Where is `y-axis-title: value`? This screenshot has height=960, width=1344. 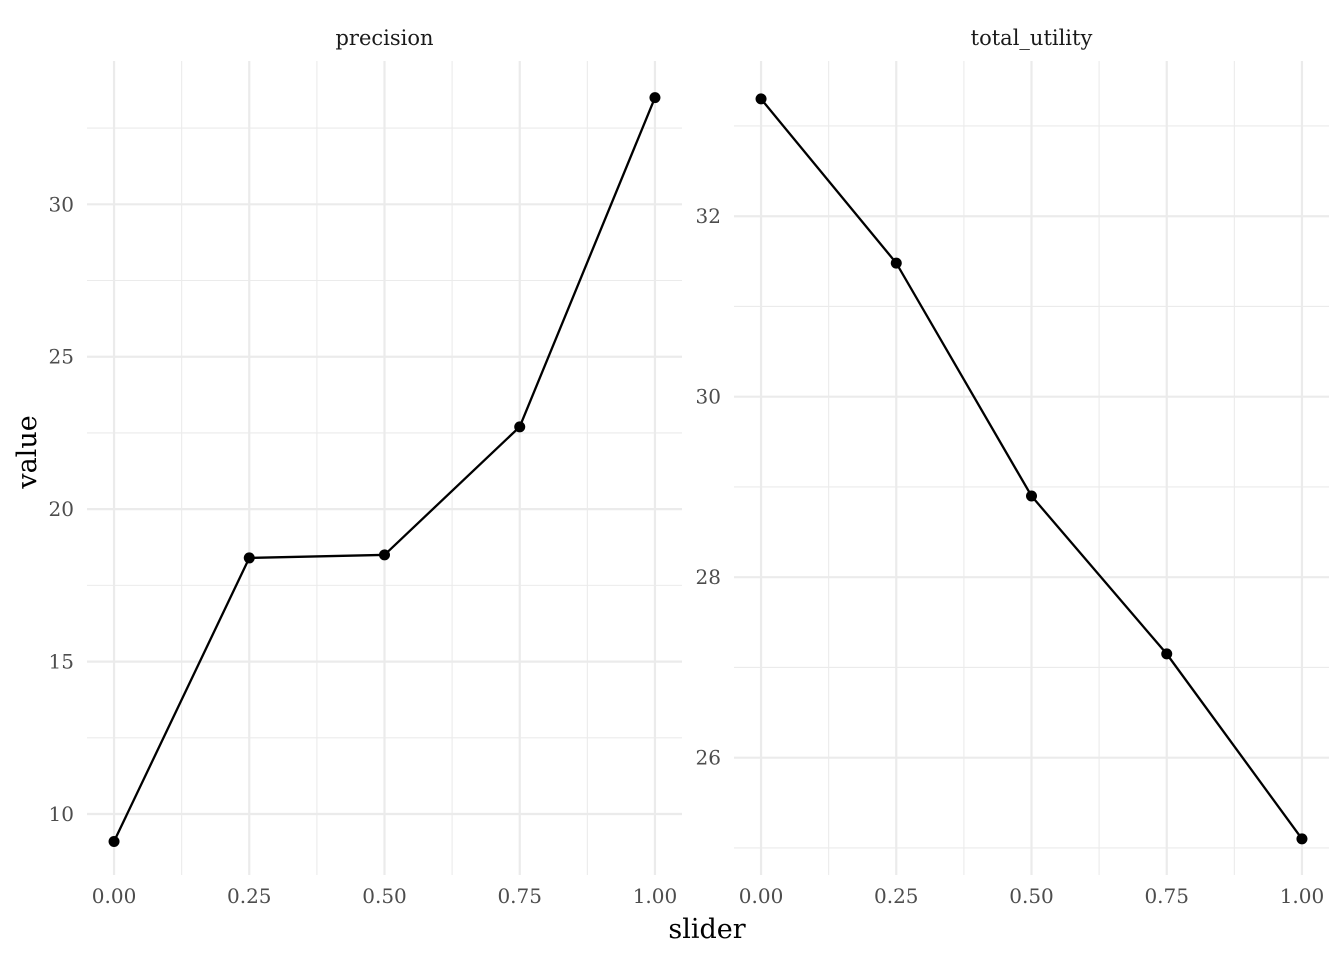
y-axis-title: value is located at coordinates (27, 452).